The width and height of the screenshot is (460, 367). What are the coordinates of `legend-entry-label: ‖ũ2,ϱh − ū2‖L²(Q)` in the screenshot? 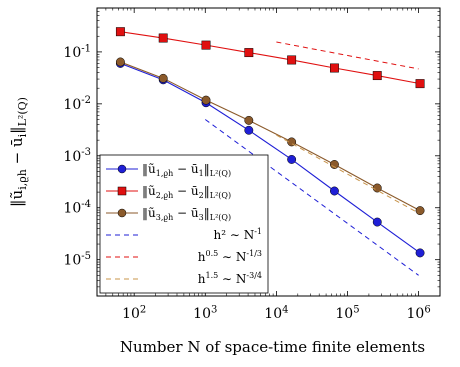 It's located at (186, 192).